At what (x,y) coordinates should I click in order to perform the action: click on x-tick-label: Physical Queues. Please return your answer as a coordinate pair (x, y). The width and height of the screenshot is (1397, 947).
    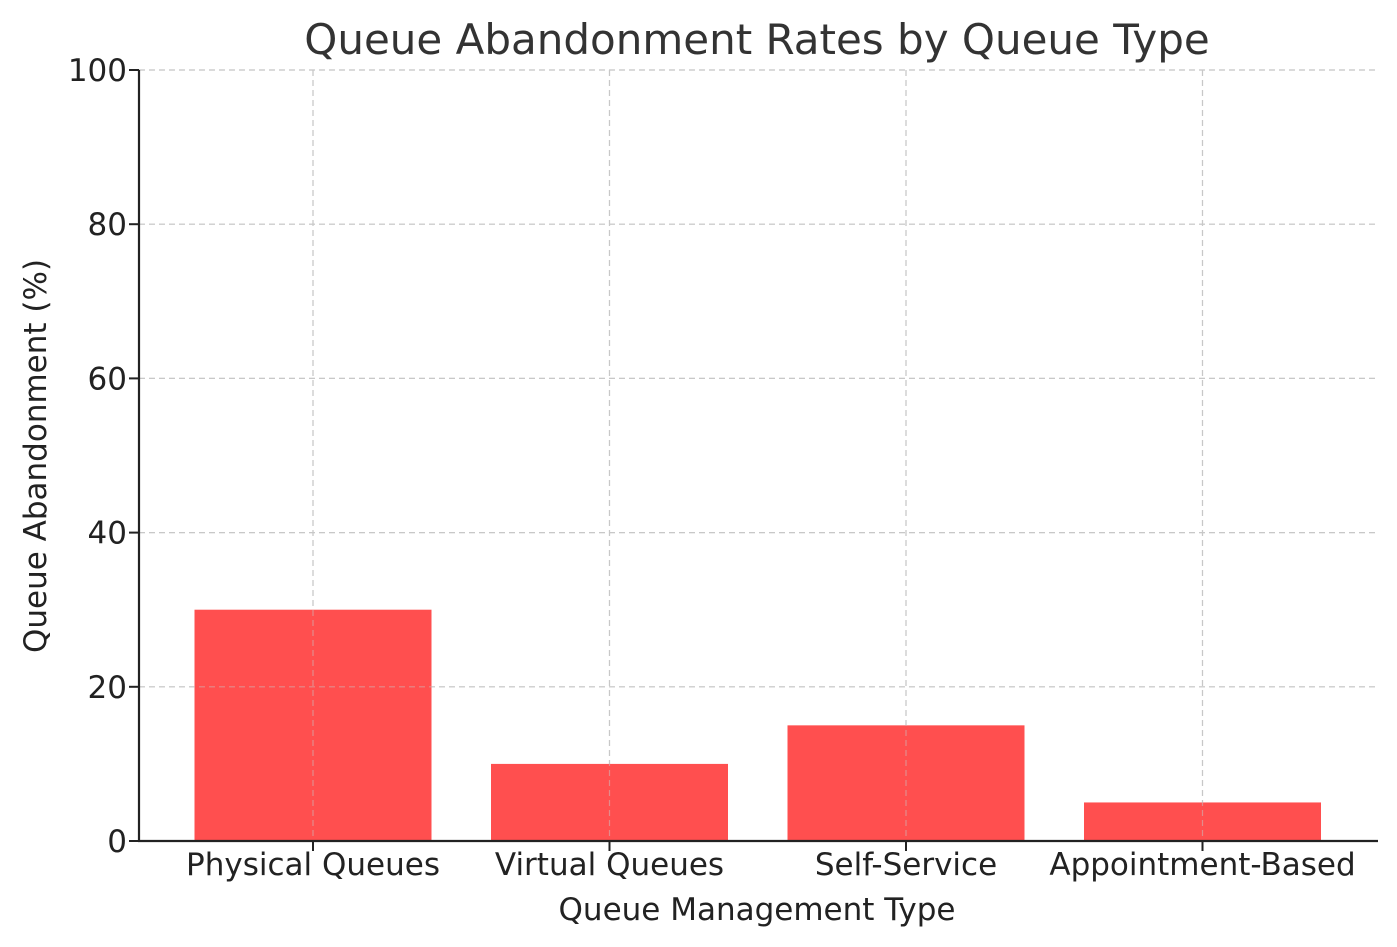
    Looking at the image, I should click on (313, 865).